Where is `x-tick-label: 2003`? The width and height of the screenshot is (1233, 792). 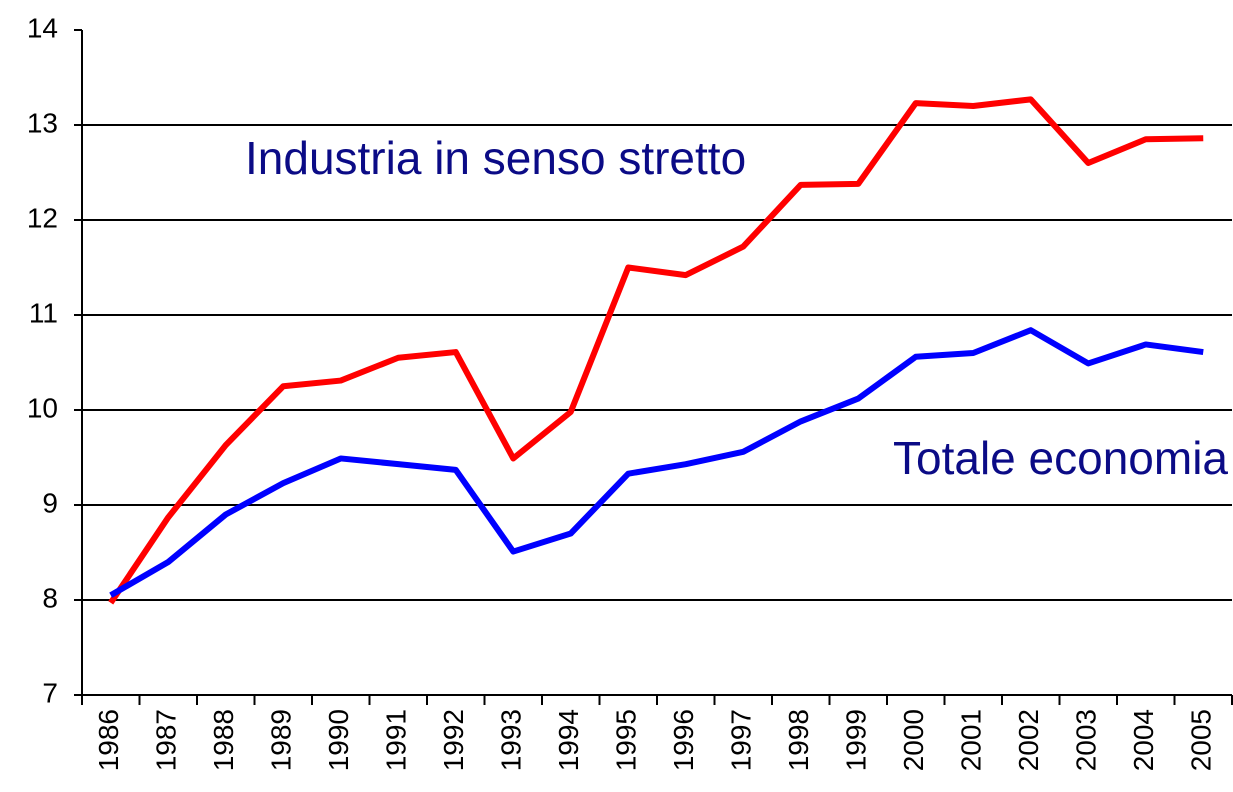
x-tick-label: 2003 is located at coordinates (1086, 740).